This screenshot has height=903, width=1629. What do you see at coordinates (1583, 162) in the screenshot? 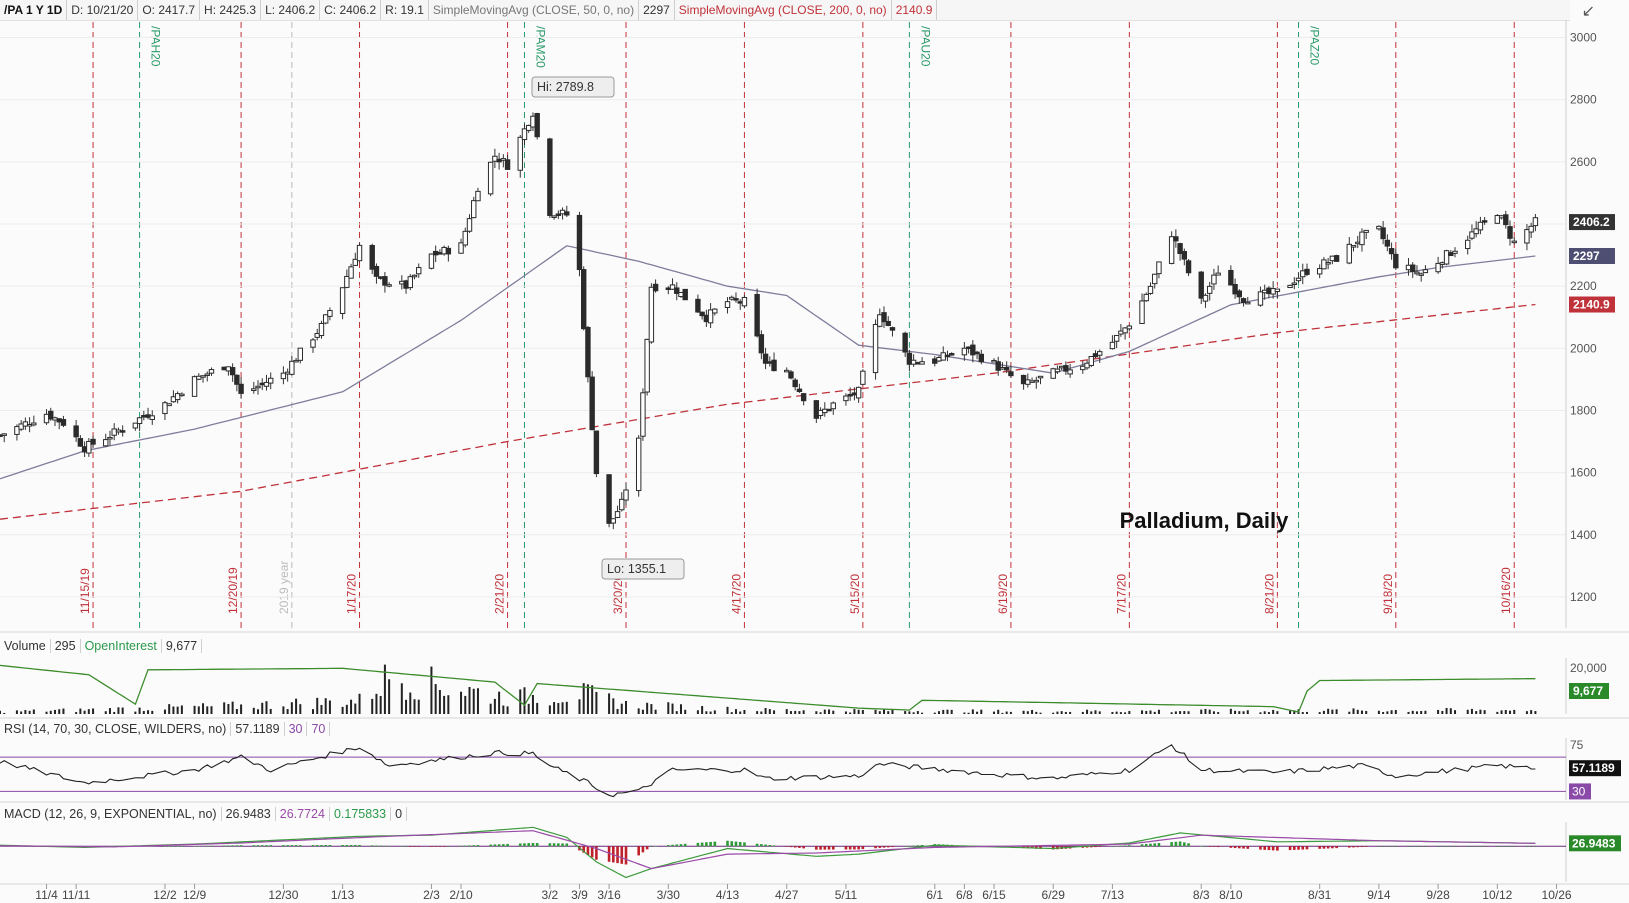
I see `price-tick-label: 2600` at bounding box center [1583, 162].